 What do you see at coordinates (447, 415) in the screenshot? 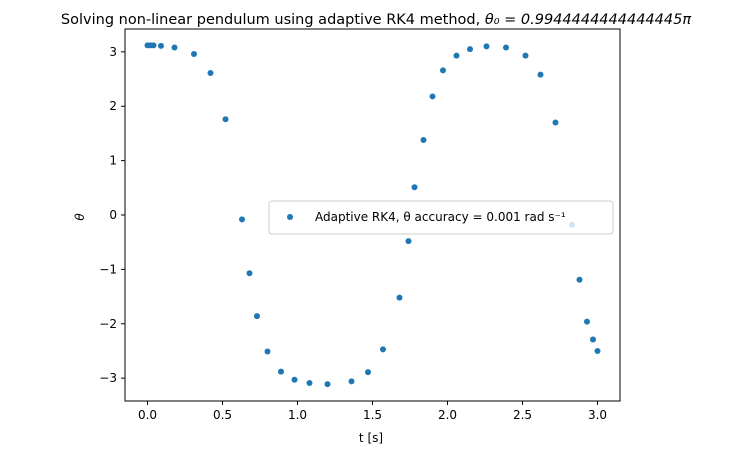
I see `x-tick-label: 2.0` at bounding box center [447, 415].